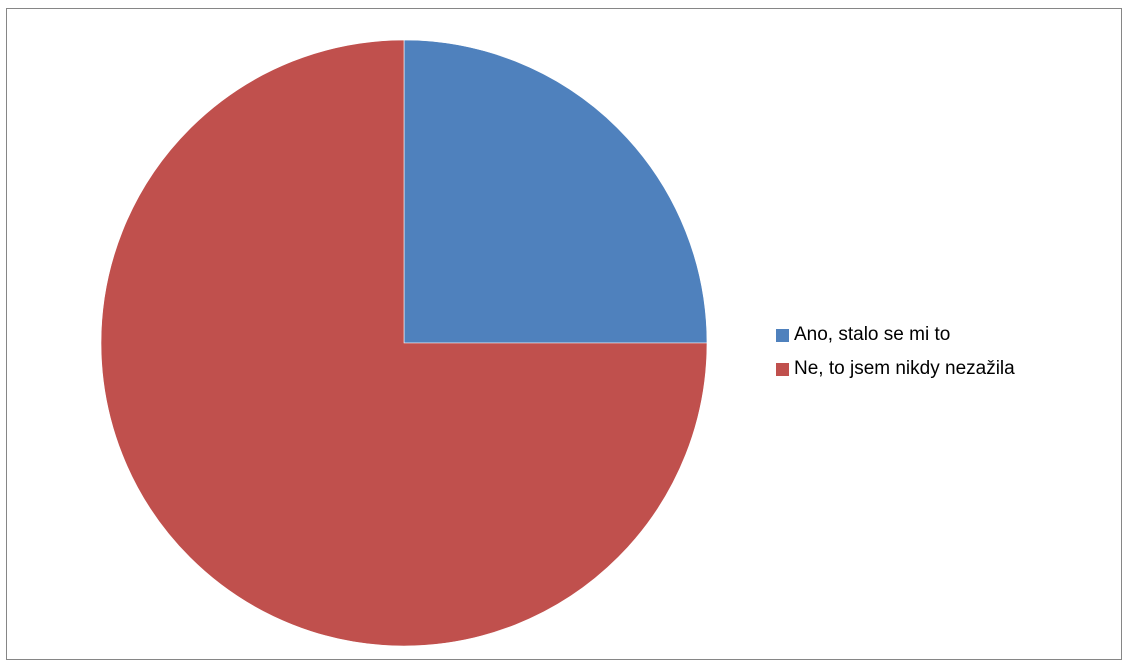  I want to click on legend-item: Ano, stalo se mi to, so click(895, 335).